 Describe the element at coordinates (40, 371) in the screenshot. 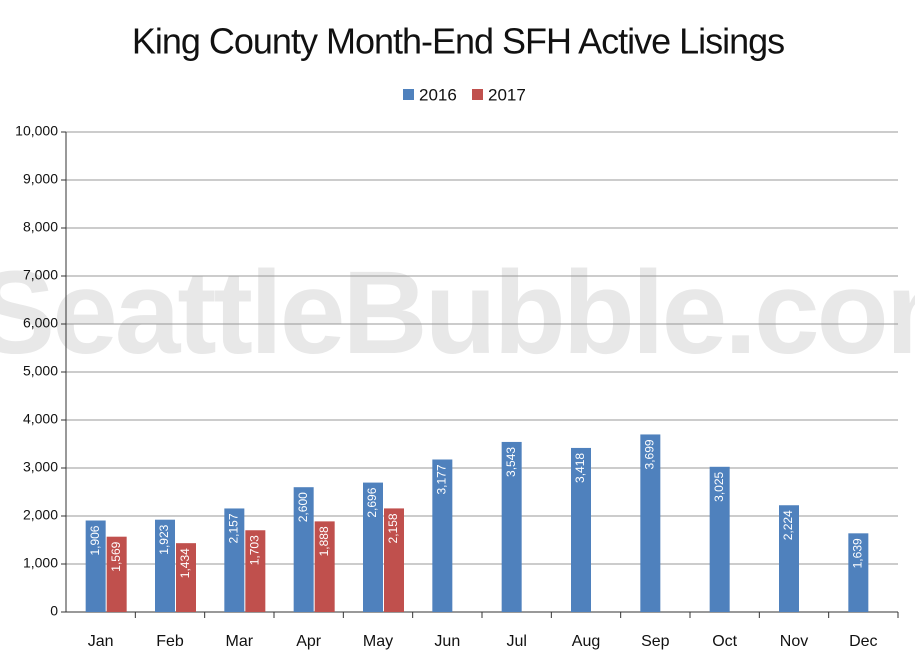

I see `y-tick-label: 5,000` at that location.